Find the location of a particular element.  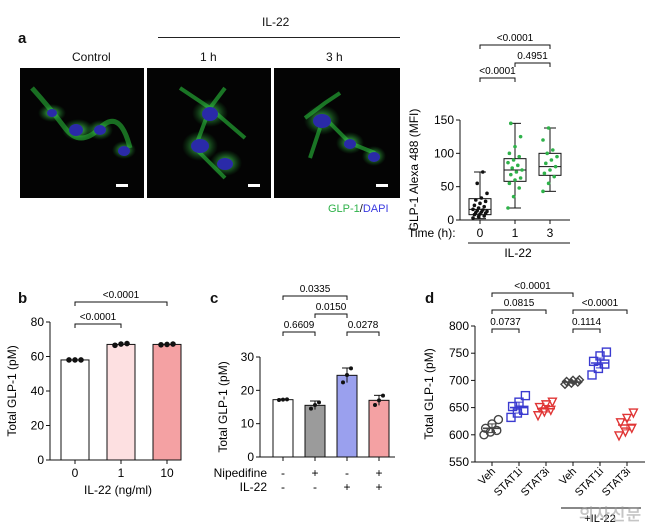

b-y-tick-label: 80 is located at coordinates (38, 322).